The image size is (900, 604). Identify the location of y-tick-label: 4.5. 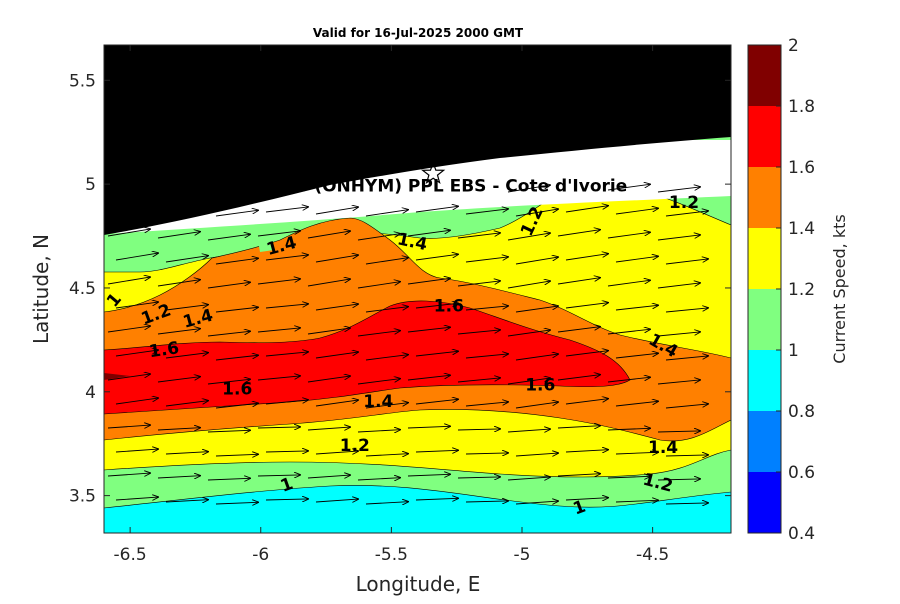
(82, 289).